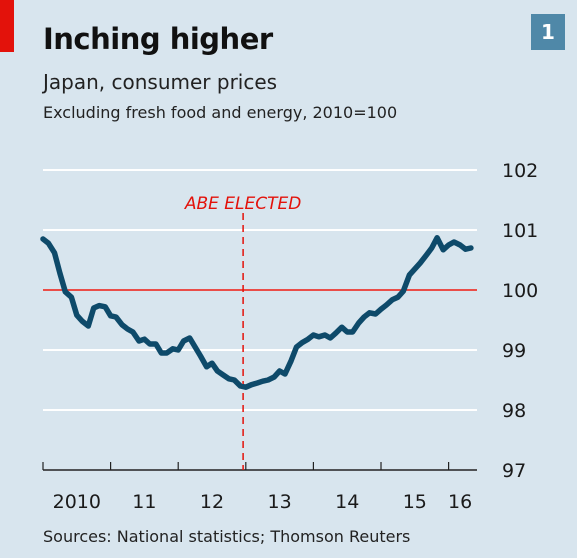  Describe the element at coordinates (520, 171) in the screenshot. I see `y-tick-label: 102` at that location.